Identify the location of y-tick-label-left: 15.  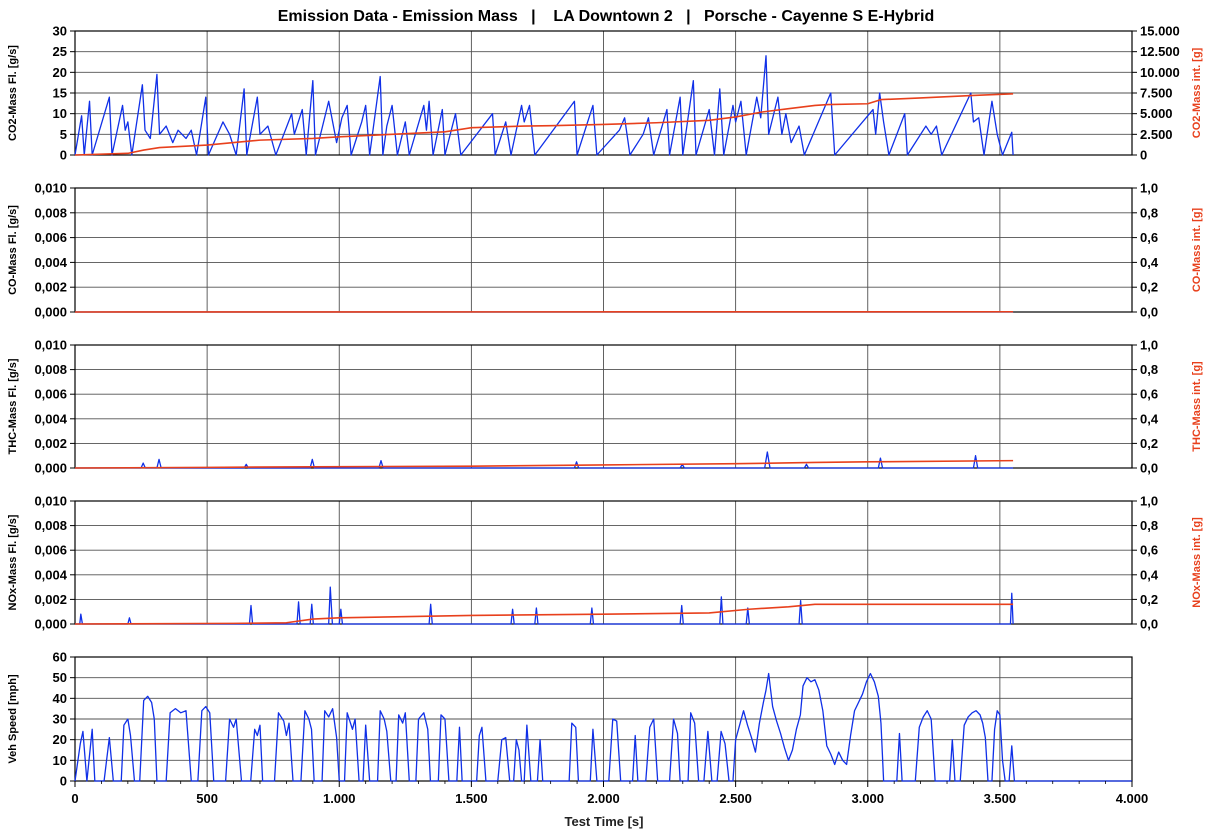
(60, 93).